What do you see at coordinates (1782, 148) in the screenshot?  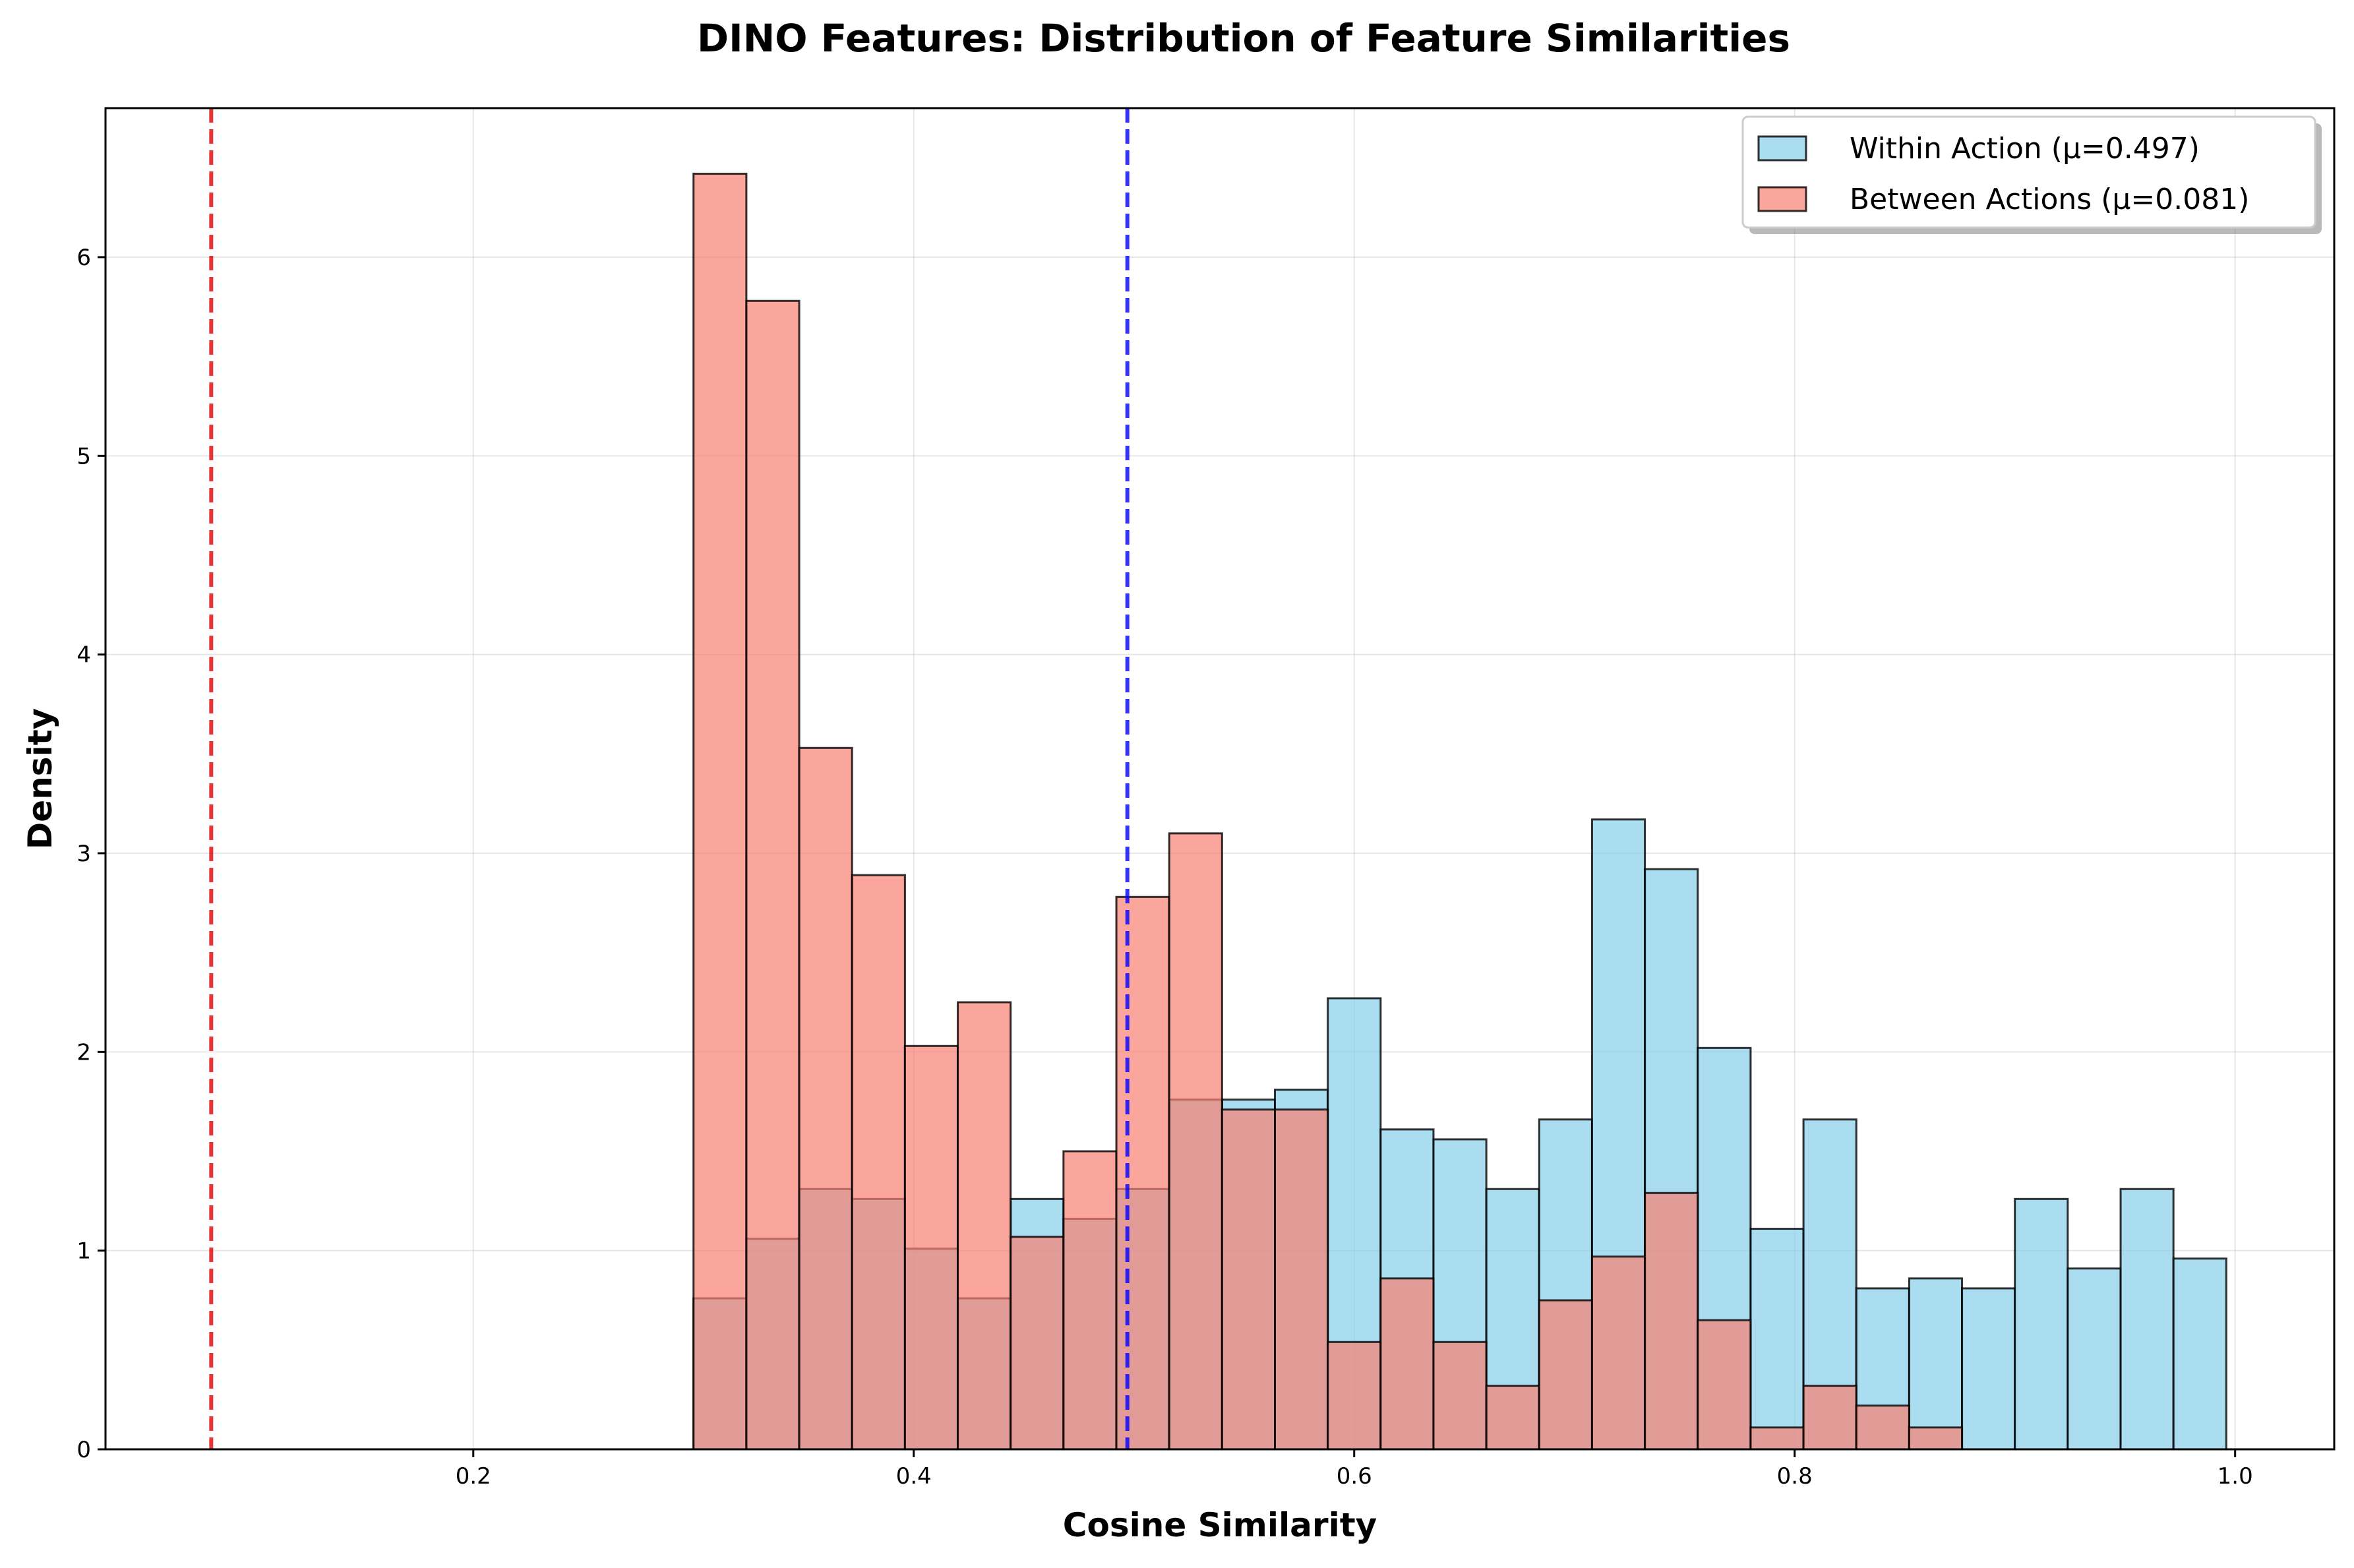 I see `legend-swatch-within` at bounding box center [1782, 148].